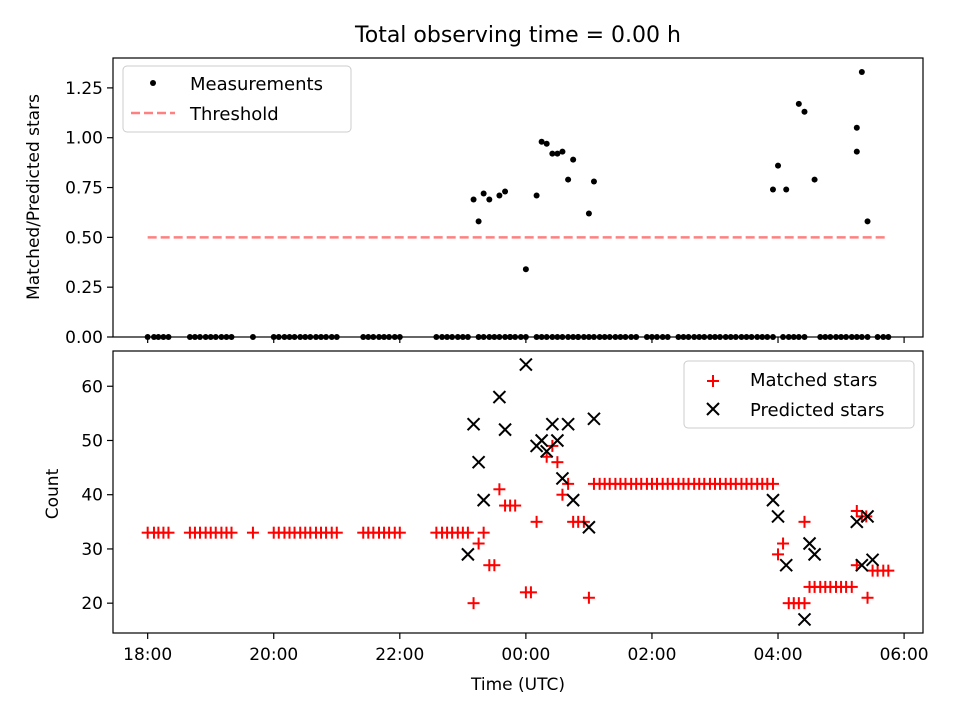  Describe the element at coordinates (92, 550) in the screenshot. I see `bottom-ytick-label: 30` at that location.